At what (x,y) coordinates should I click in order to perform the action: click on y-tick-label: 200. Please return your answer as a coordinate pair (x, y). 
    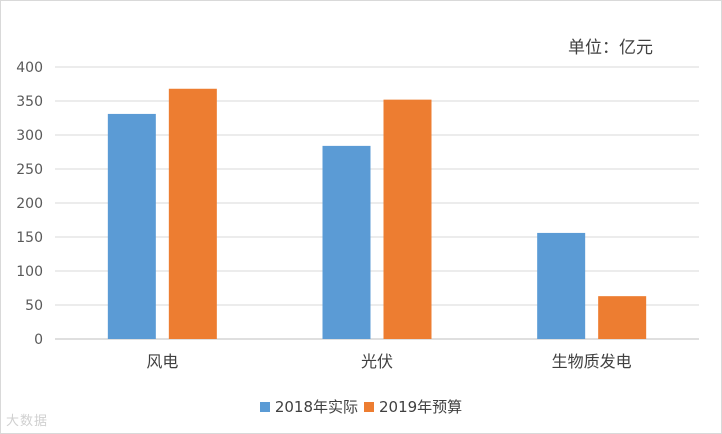
    Looking at the image, I should click on (29, 204).